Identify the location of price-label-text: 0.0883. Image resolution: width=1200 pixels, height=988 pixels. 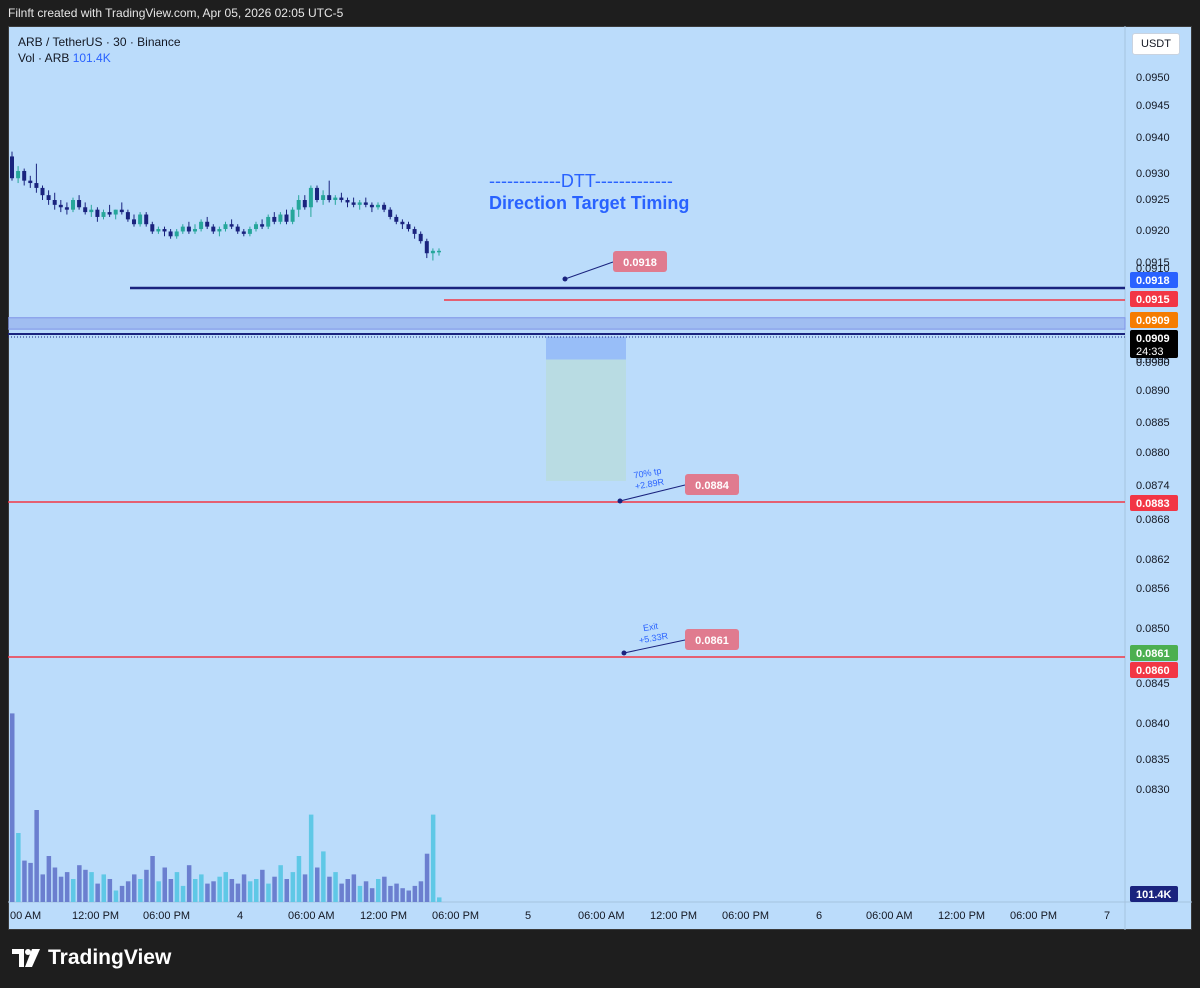
(1153, 504).